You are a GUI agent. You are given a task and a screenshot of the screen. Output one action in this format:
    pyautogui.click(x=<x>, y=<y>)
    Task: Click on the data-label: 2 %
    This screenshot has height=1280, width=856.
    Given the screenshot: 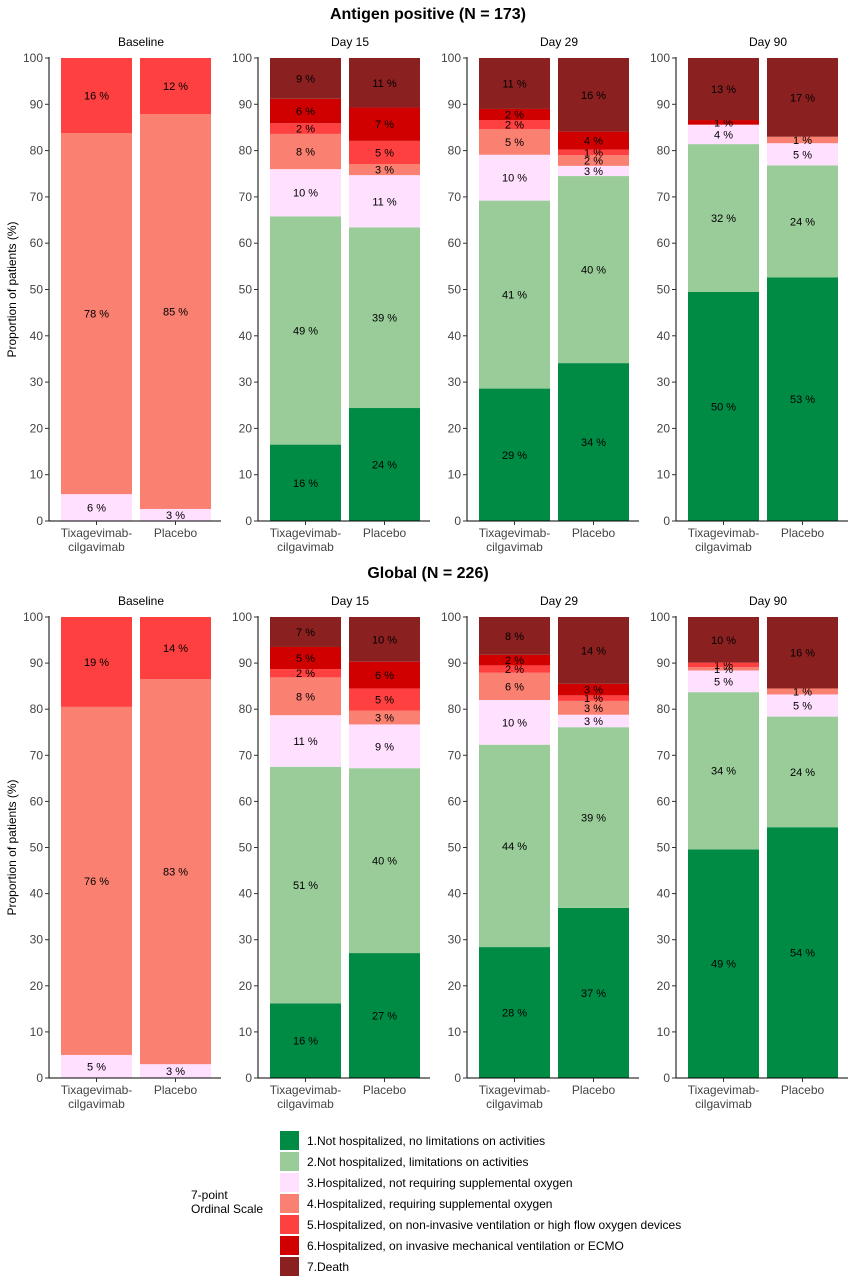 What is the action you would take?
    pyautogui.click(x=514, y=115)
    